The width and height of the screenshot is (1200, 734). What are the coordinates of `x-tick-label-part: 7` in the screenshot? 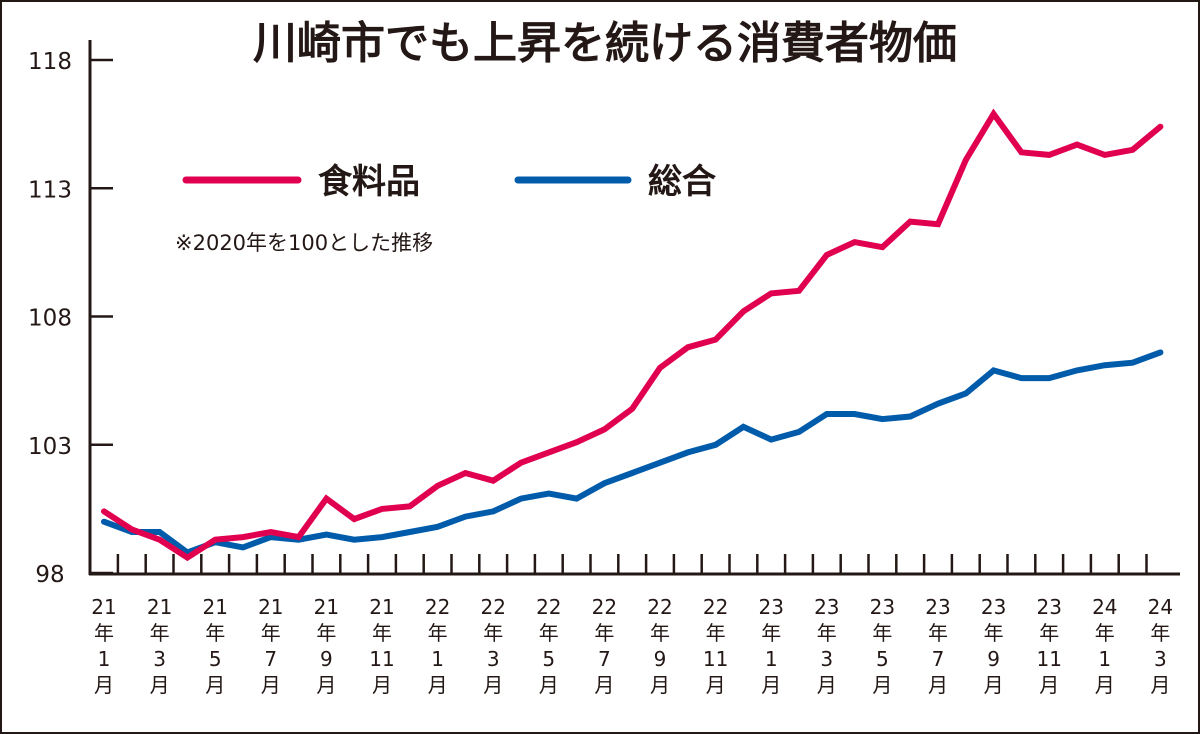 It's located at (938, 659).